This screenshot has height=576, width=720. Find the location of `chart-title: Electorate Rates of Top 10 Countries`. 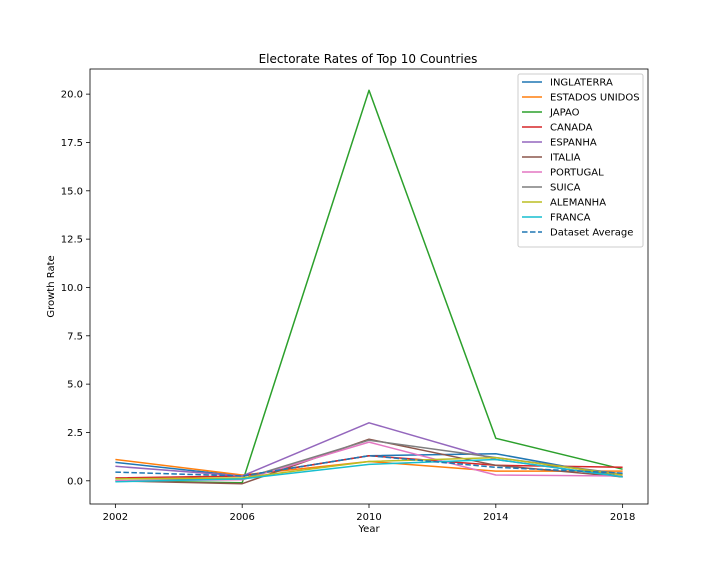

chart-title: Electorate Rates of Top 10 Countries is located at coordinates (368, 59).